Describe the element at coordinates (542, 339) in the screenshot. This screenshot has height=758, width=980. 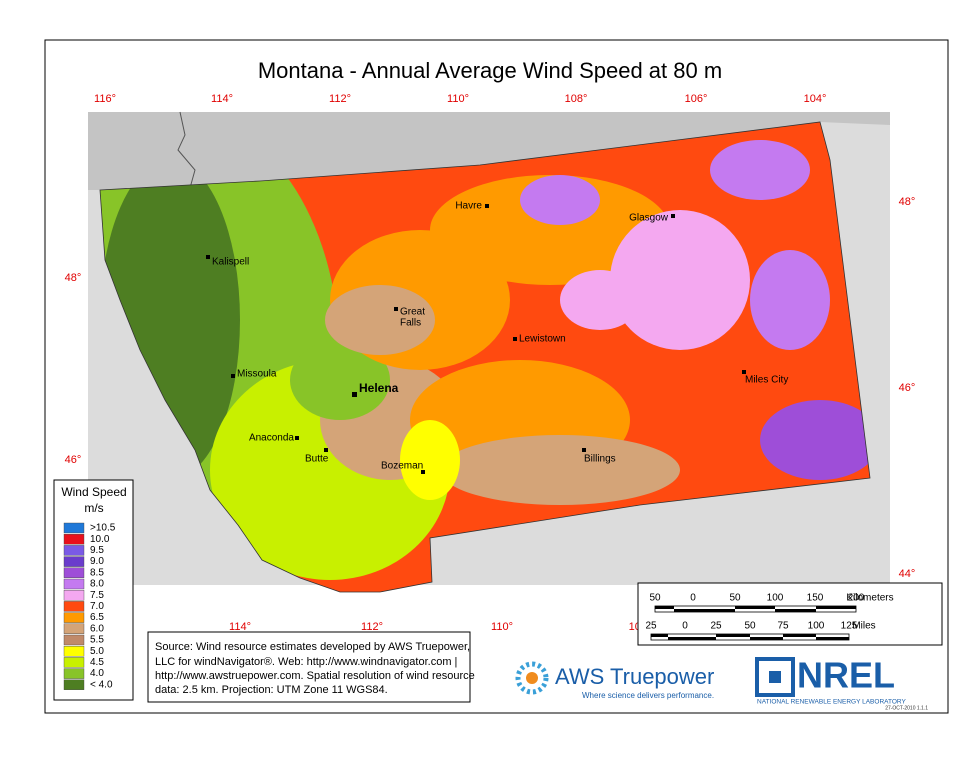
I see `city-label: Lewistown` at that location.